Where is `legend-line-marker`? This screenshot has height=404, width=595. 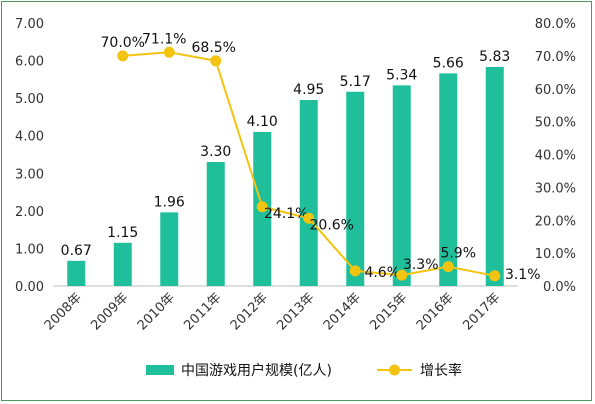 legend-line-marker is located at coordinates (394, 370).